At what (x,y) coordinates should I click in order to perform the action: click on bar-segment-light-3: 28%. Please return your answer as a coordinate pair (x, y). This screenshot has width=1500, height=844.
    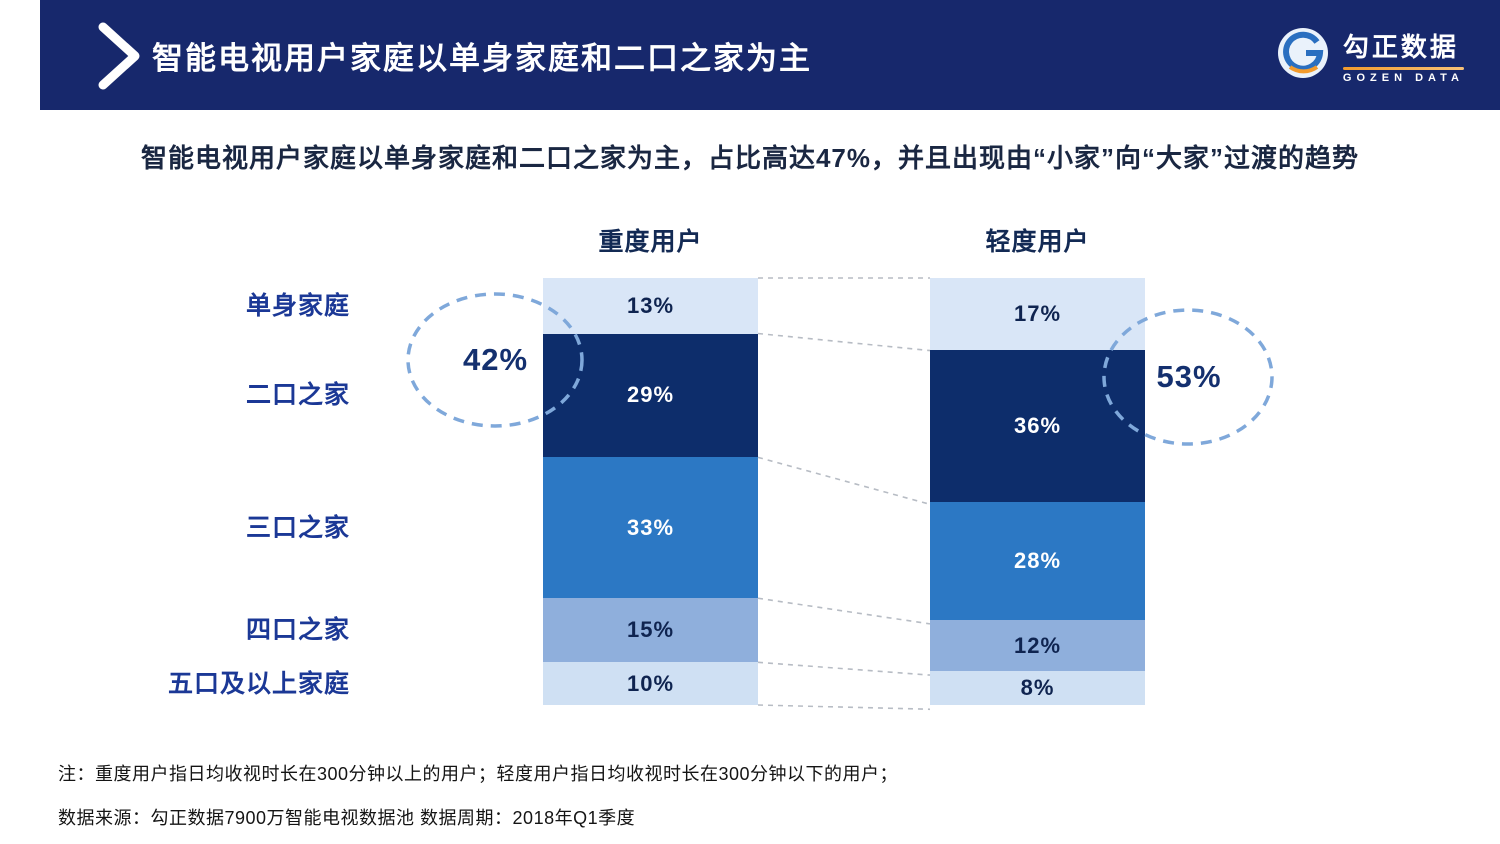
    Looking at the image, I should click on (1037, 561).